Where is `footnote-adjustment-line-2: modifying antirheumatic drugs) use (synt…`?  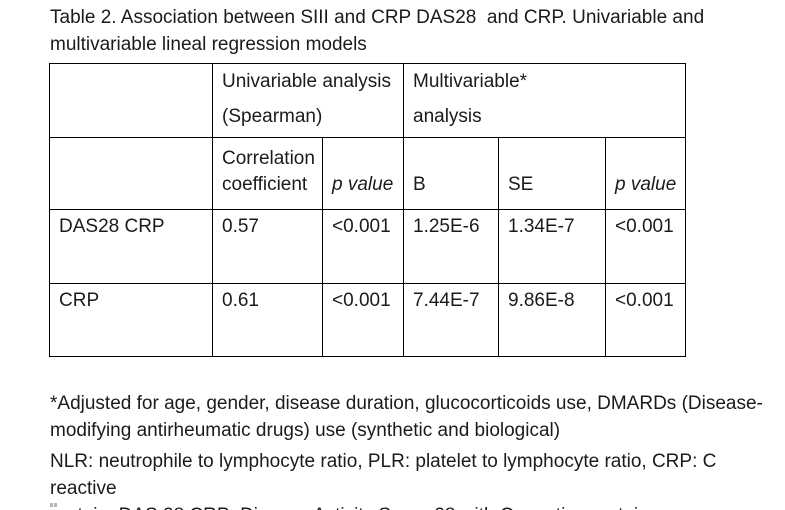
footnote-adjustment-line-2: modifying antirheumatic drugs) use (synt… is located at coordinates (305, 430).